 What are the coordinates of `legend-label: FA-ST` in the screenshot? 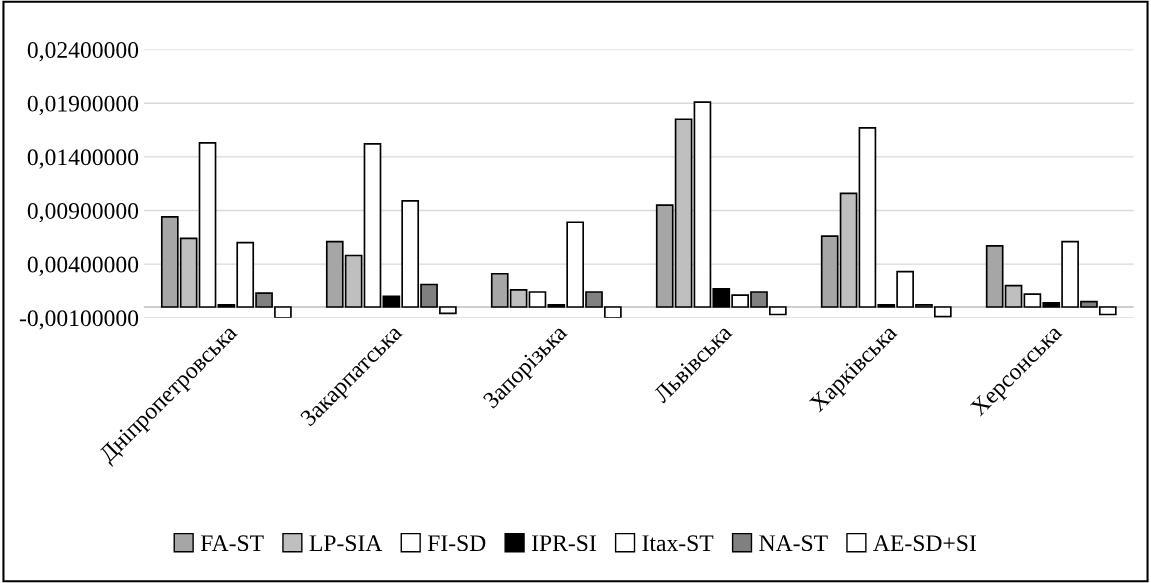 It's located at (232, 543).